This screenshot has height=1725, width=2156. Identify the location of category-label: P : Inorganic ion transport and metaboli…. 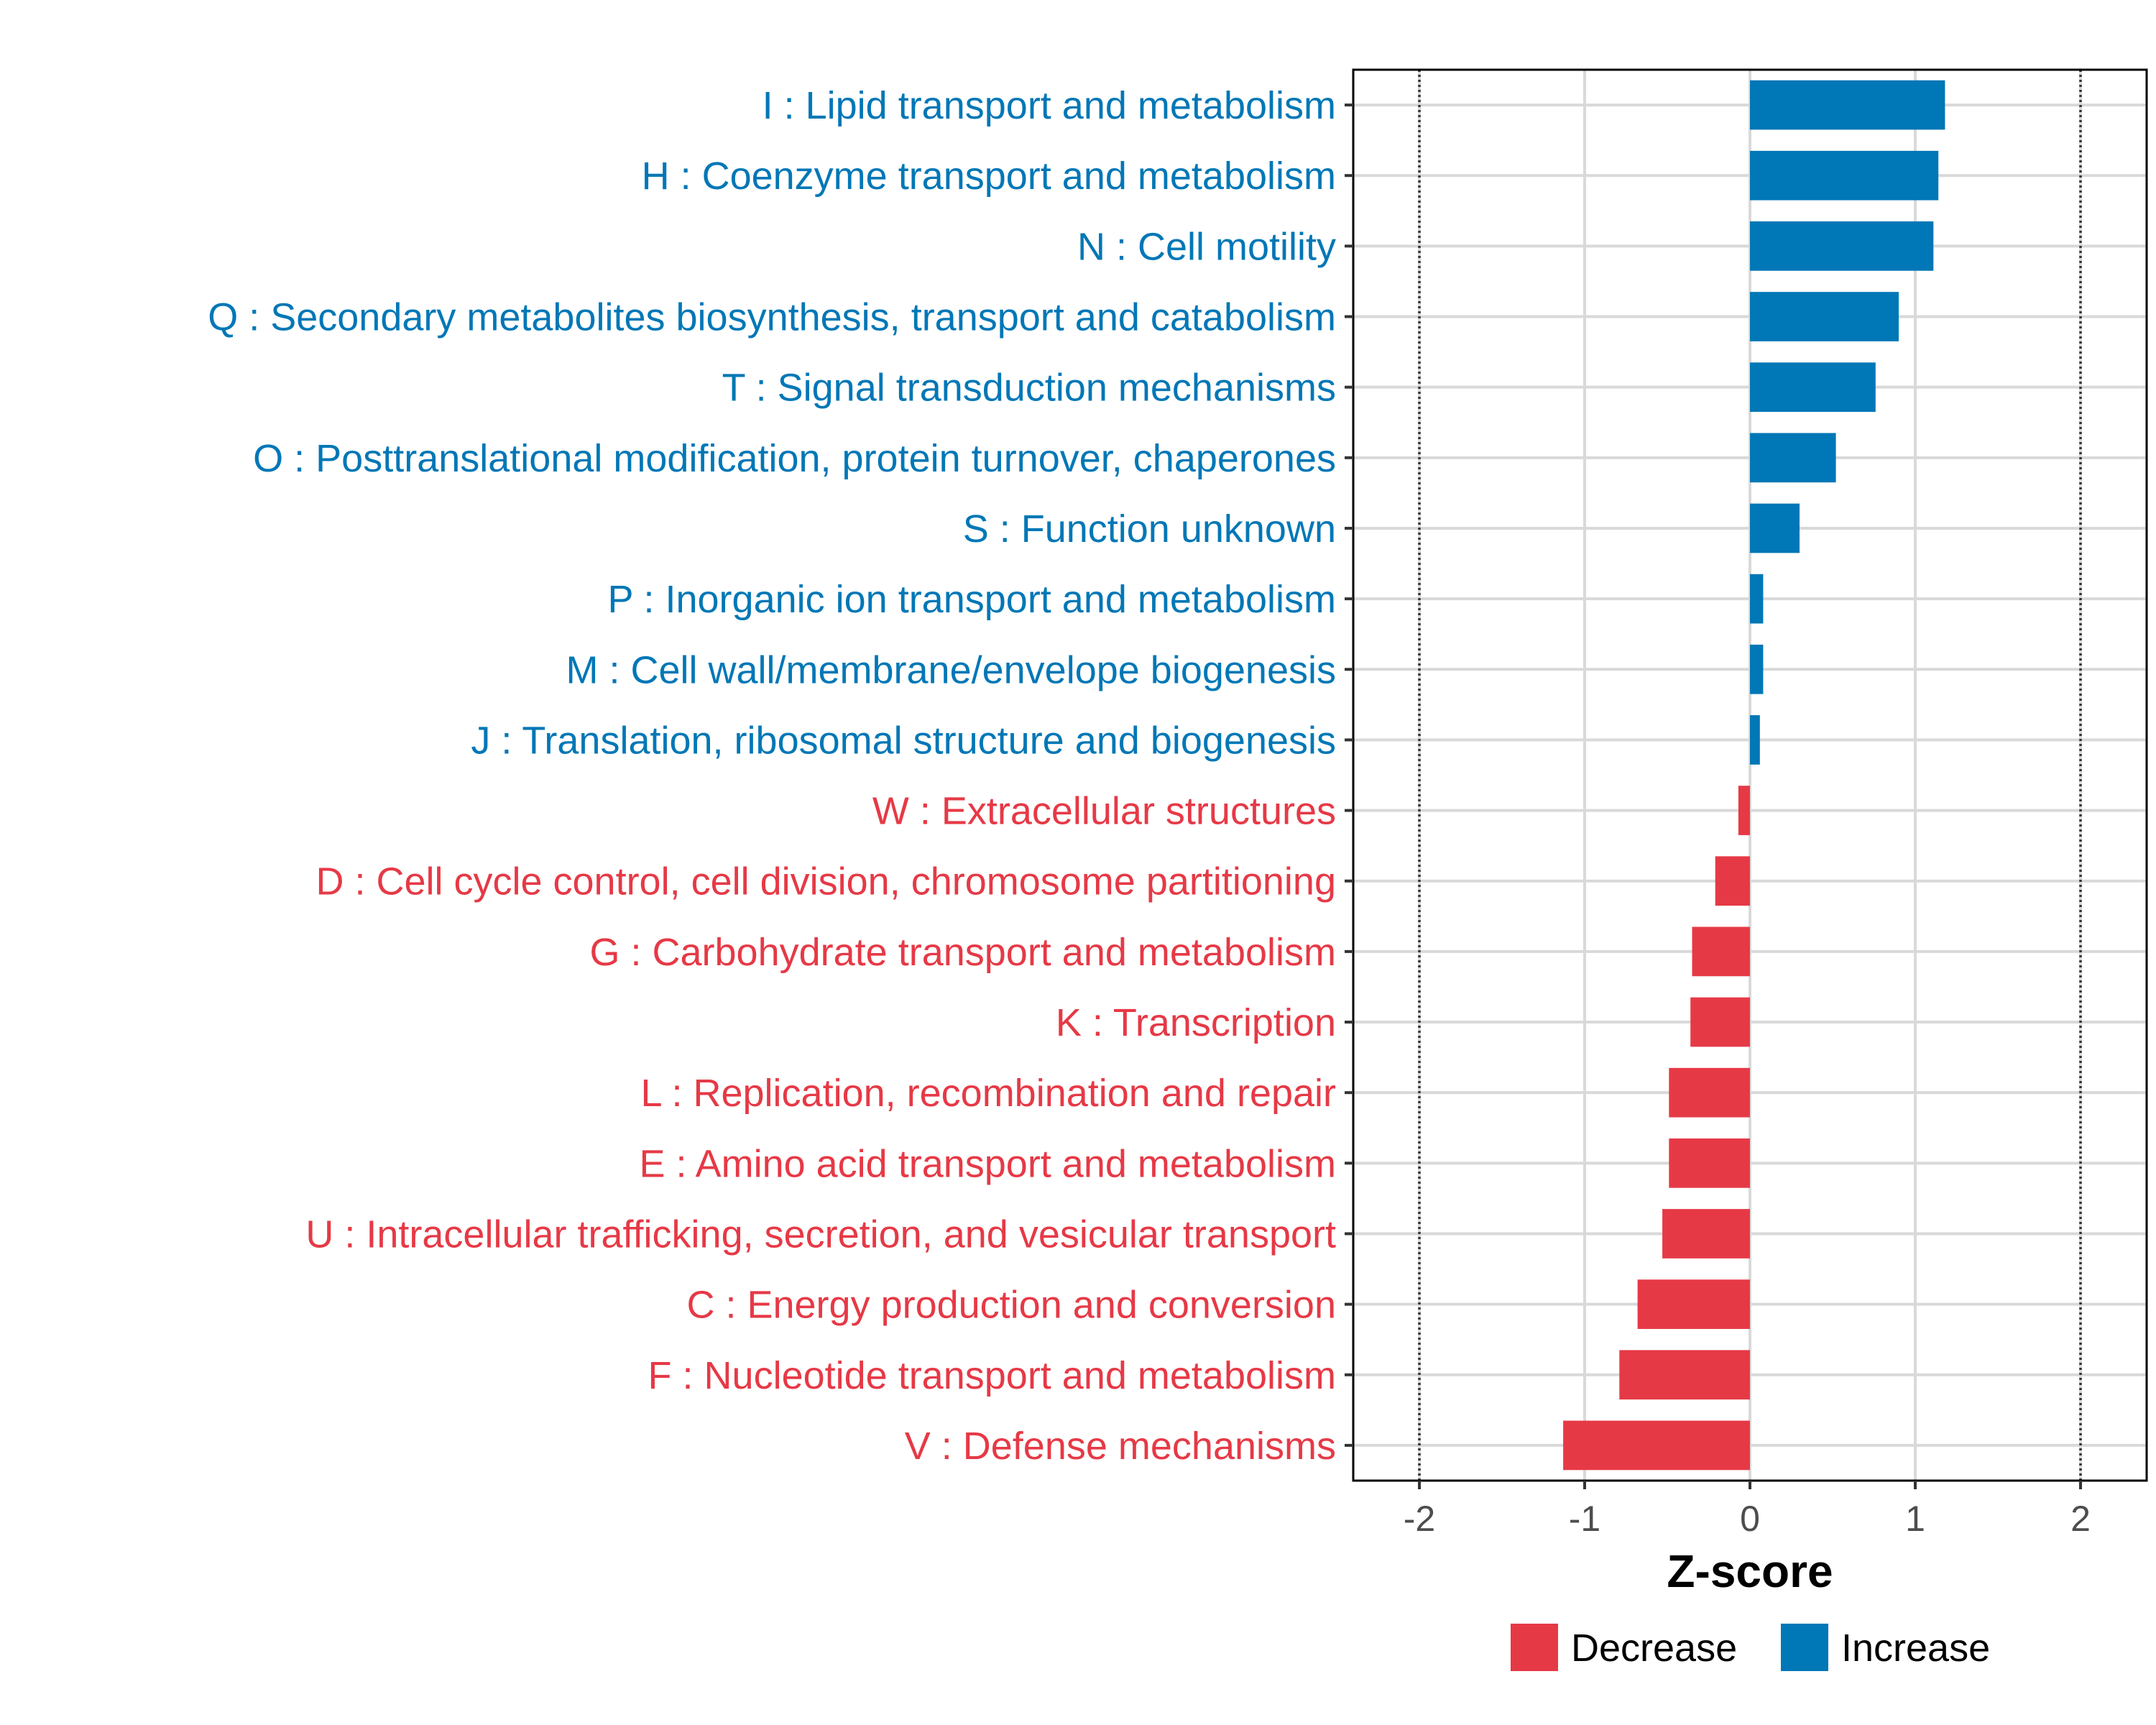
(971, 599).